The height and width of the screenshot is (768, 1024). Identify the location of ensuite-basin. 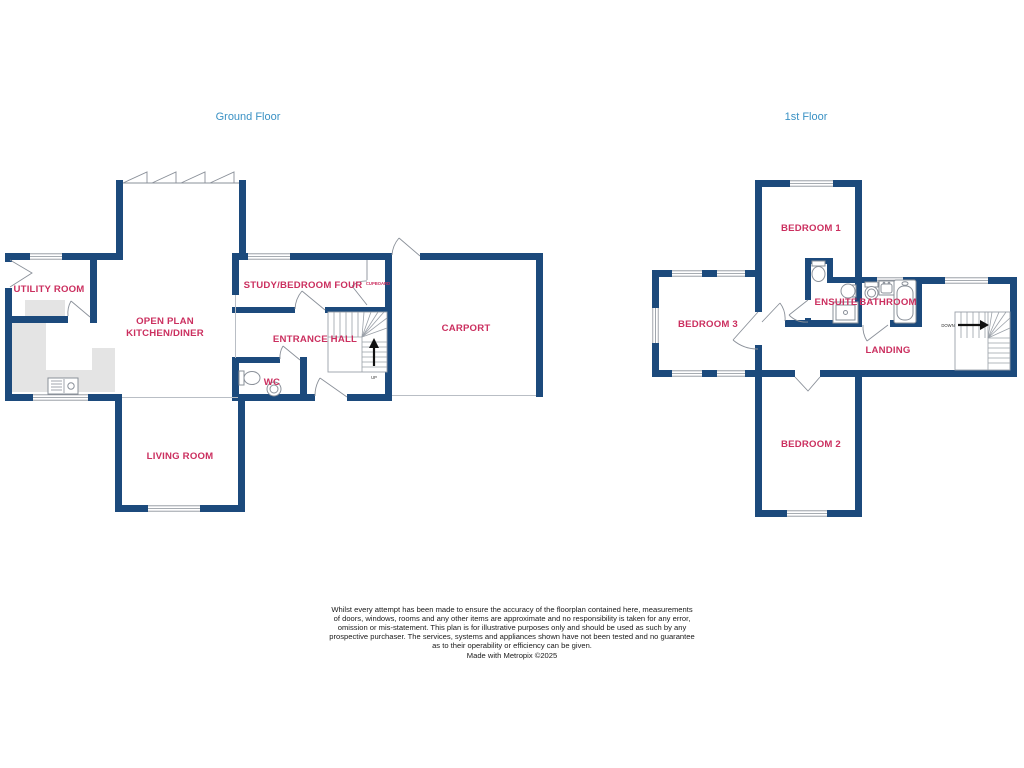
(848, 291).